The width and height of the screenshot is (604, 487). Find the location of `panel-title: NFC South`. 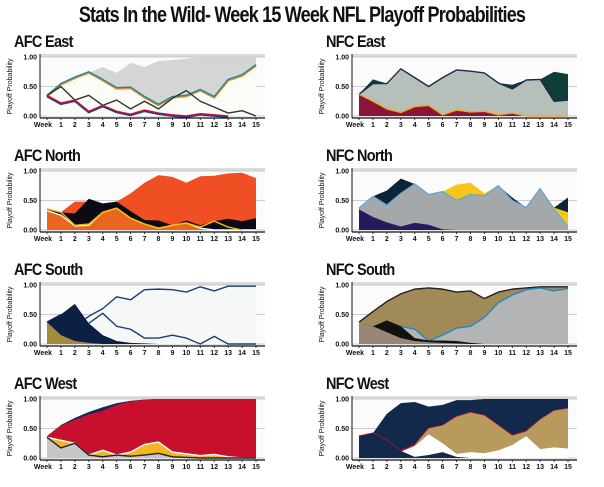

panel-title: NFC South is located at coordinates (360, 269).